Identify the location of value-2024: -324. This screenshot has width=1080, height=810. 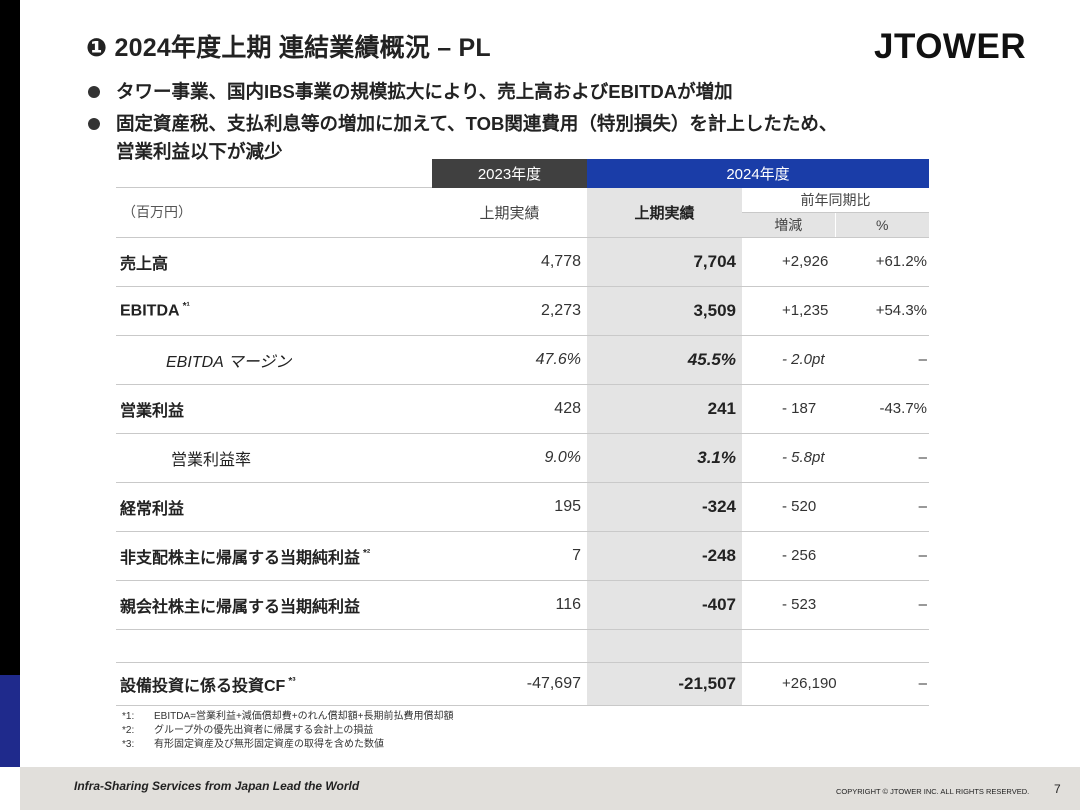
(664, 507).